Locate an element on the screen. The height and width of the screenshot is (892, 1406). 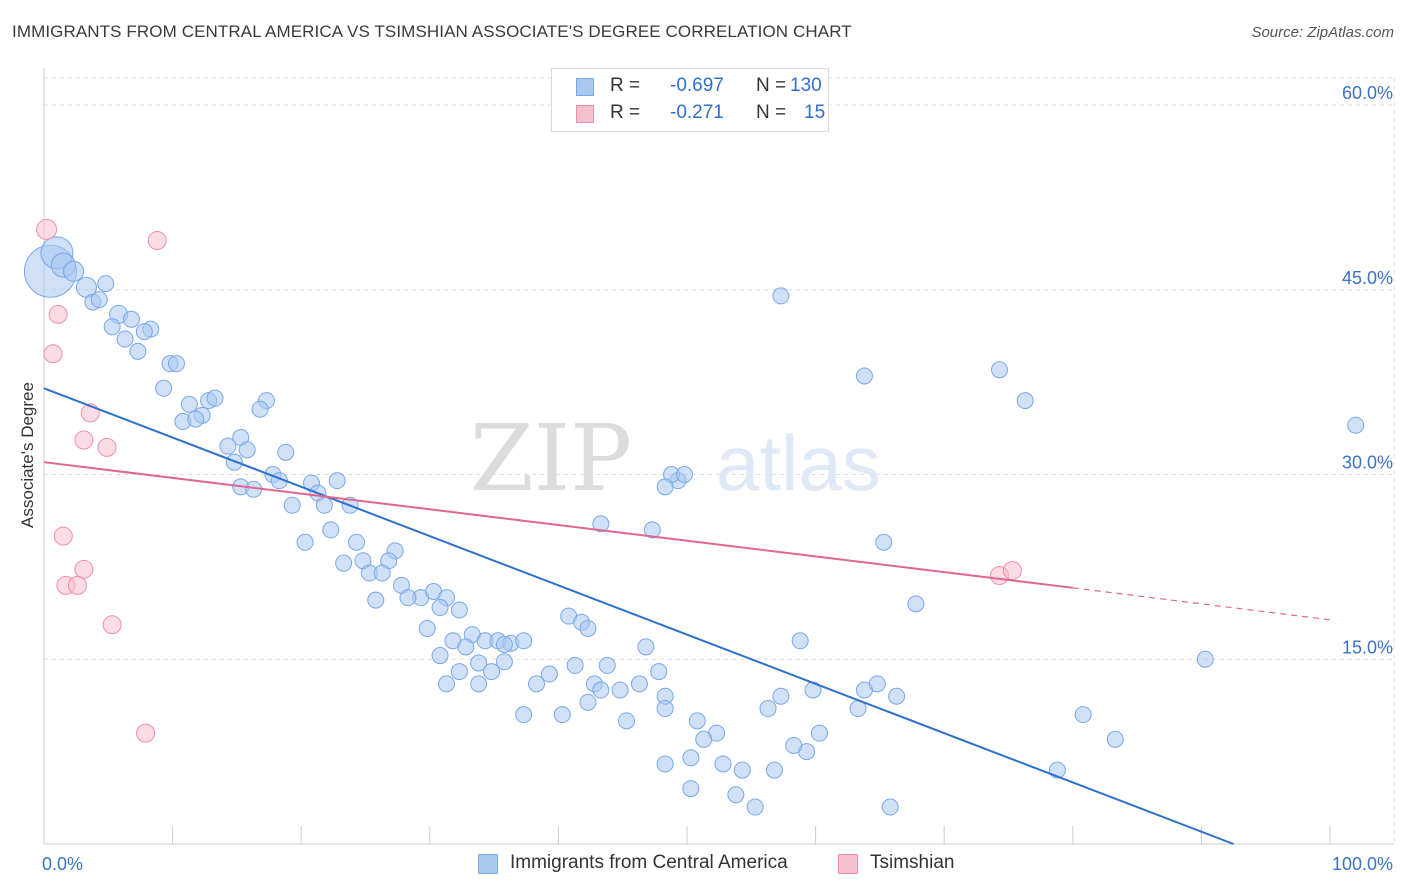
correlation-legend: R = -0.697 N = 130 R = -0.271 N = 15 is located at coordinates (690, 100).